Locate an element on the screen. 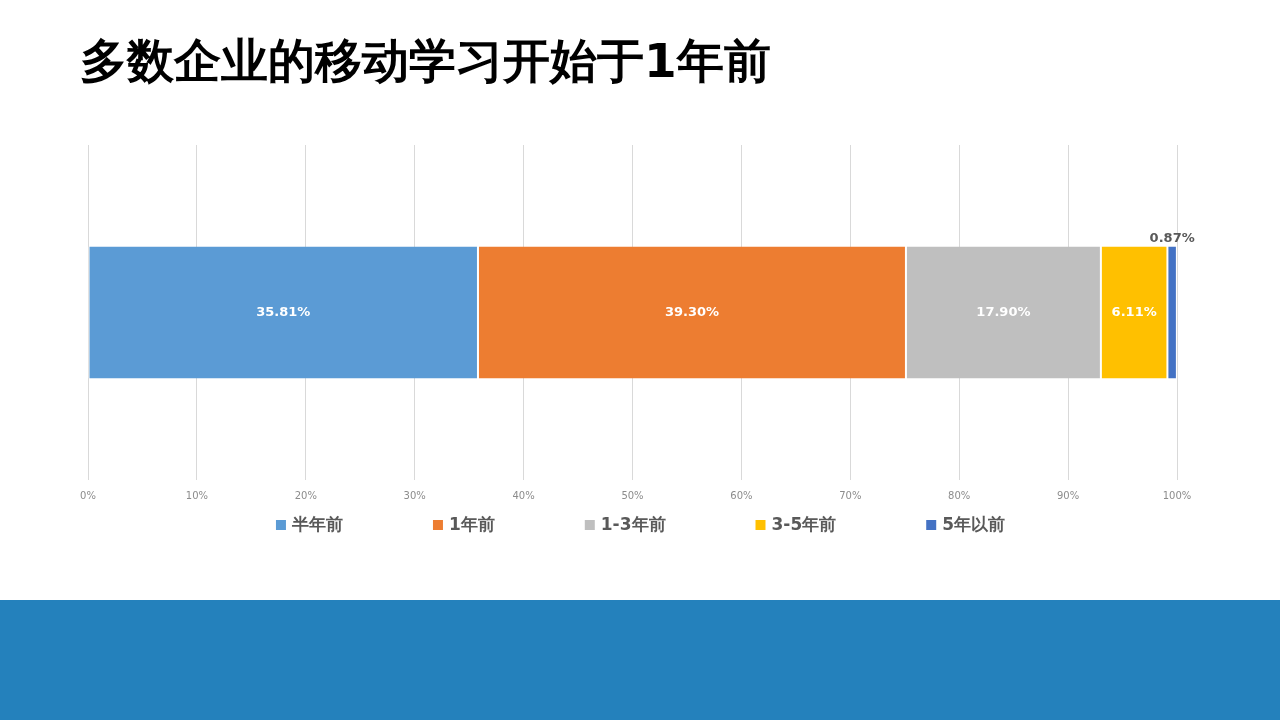 The height and width of the screenshot is (720, 1280). data-label: 39.30% is located at coordinates (692, 311).